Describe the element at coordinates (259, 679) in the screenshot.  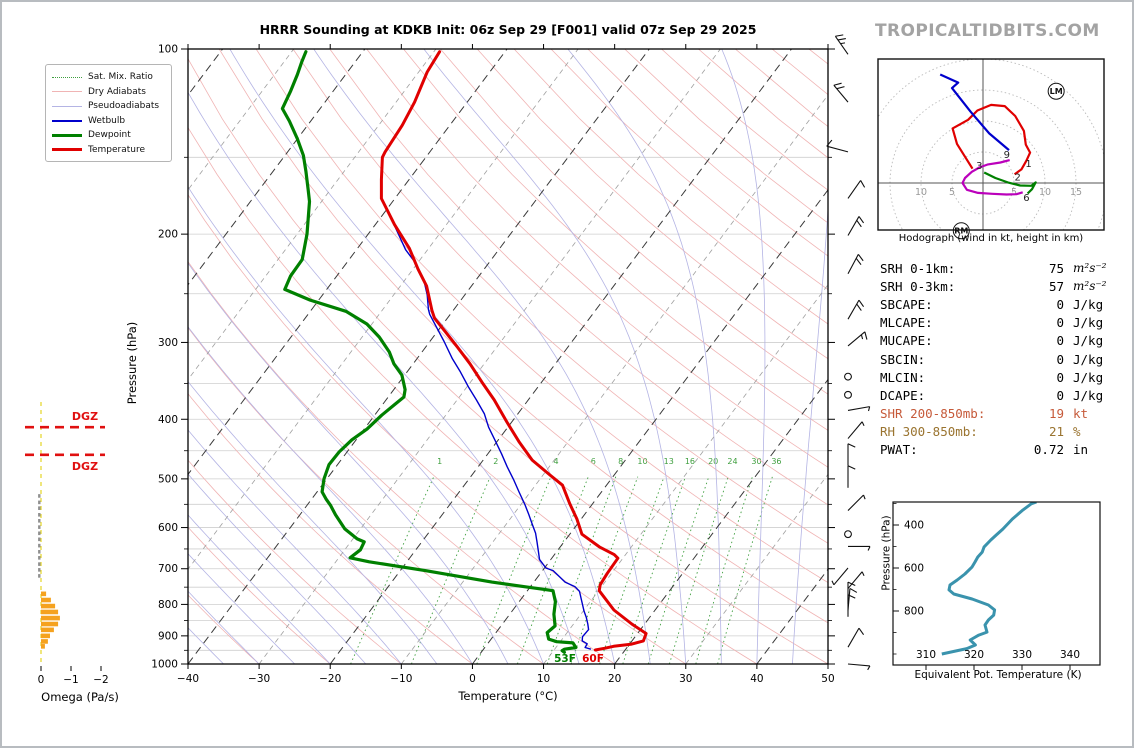
I see `svg-text: −30` at that location.